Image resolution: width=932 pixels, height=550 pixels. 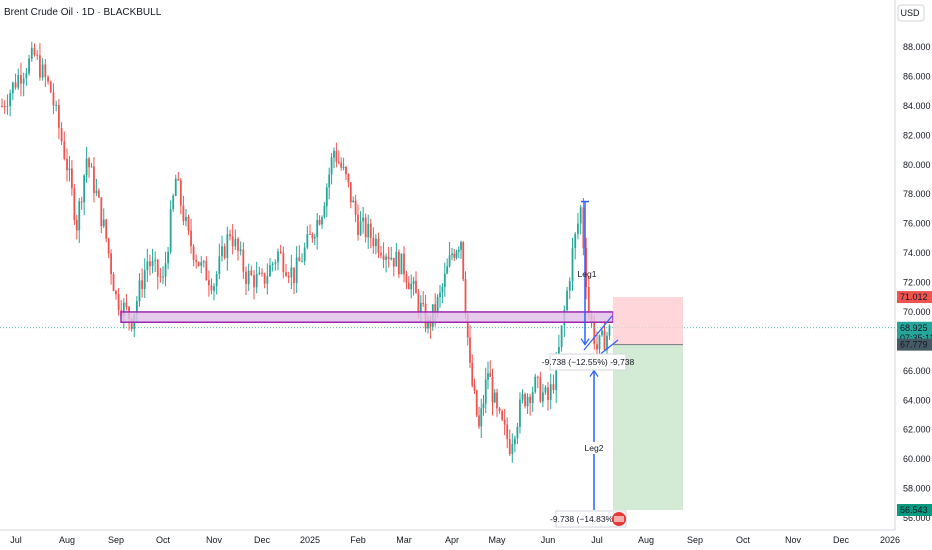 I want to click on x-tick-label: Dec, so click(x=262, y=540).